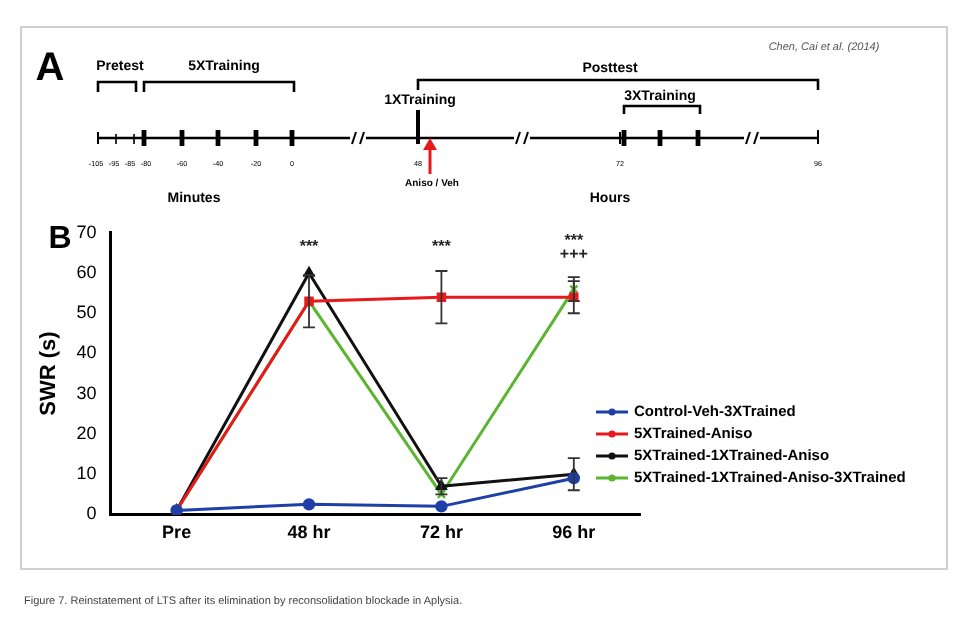  I want to click on y-tick-label: 0, so click(91, 513).